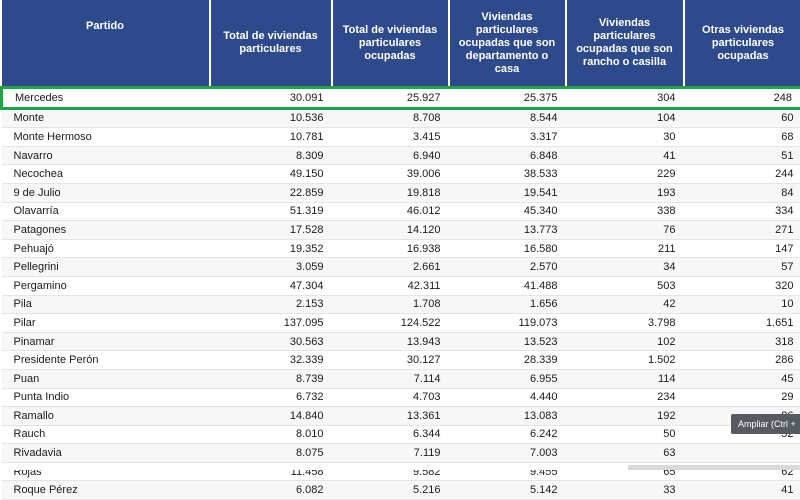 This screenshot has height=500, width=800. I want to click on cell-value: 25.375, so click(507, 98).